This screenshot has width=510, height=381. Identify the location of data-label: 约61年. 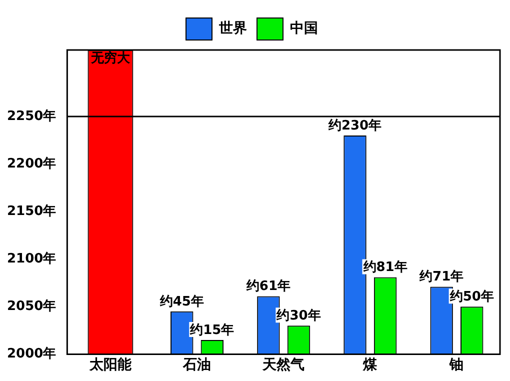
(267, 286).